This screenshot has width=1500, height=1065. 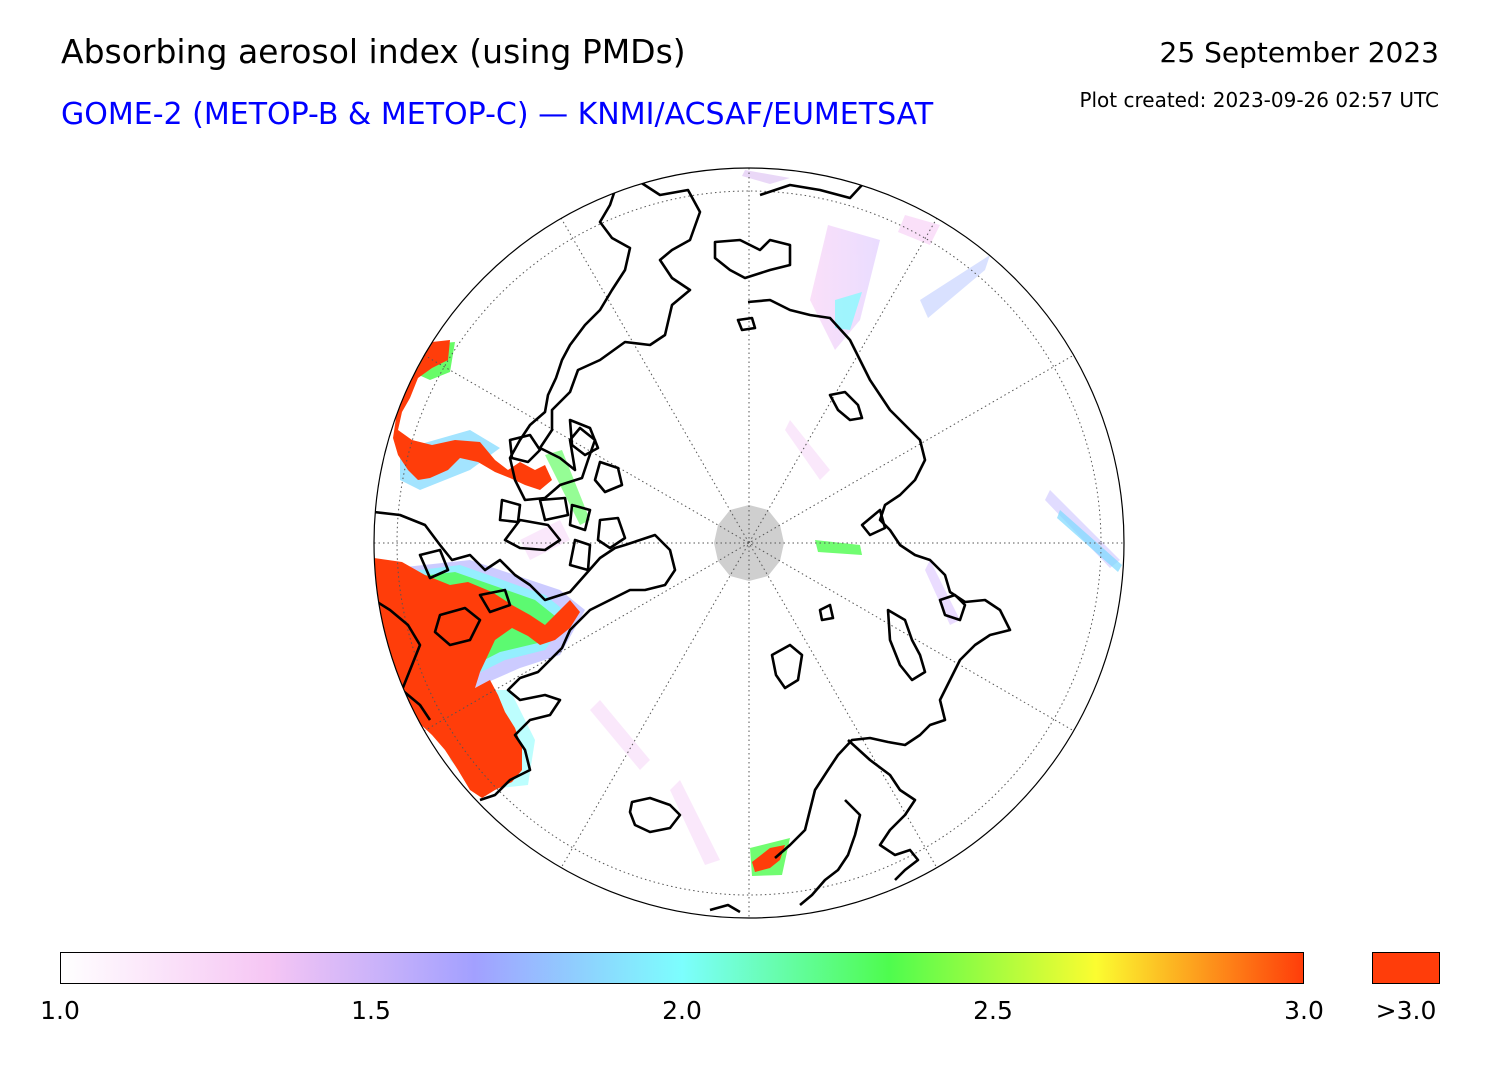 What do you see at coordinates (1299, 52) in the screenshot?
I see `map-date: 25 September 2023` at bounding box center [1299, 52].